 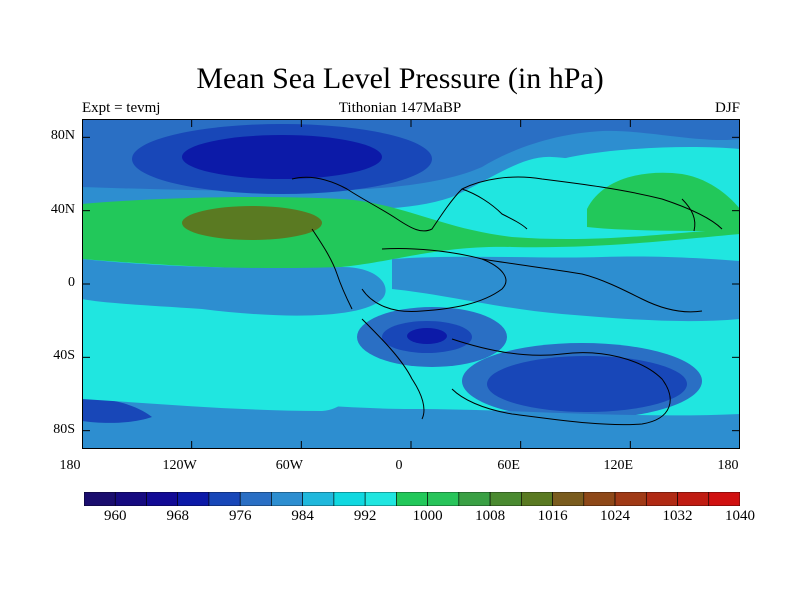 What do you see at coordinates (365, 516) in the screenshot?
I see `colorbar-label: 992` at bounding box center [365, 516].